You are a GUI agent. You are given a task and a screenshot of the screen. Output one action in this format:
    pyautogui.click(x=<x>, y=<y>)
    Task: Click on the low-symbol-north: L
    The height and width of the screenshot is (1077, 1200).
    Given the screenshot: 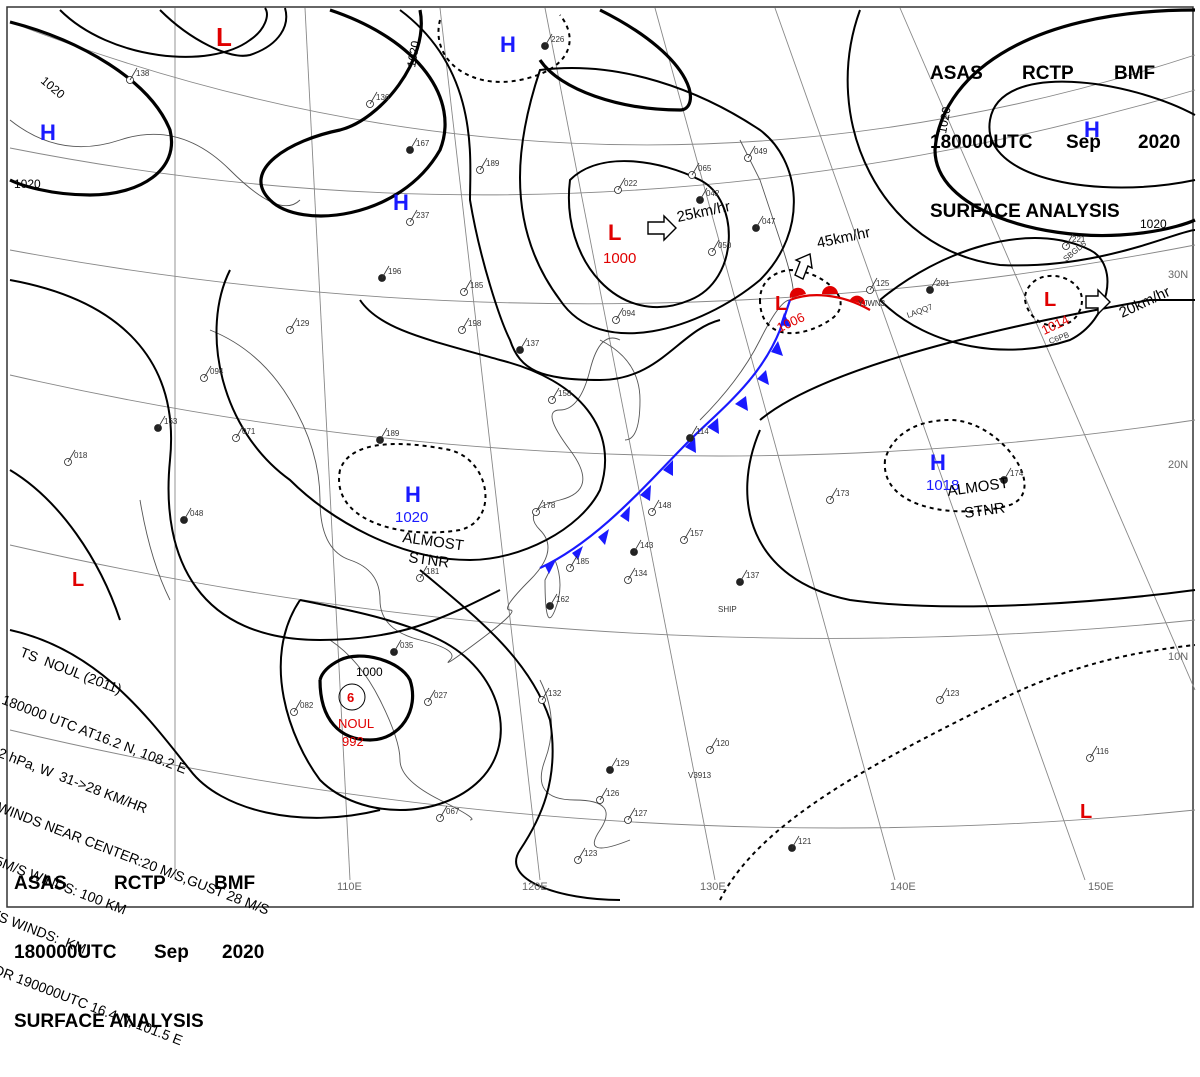 What is the action you would take?
    pyautogui.click(x=224, y=37)
    